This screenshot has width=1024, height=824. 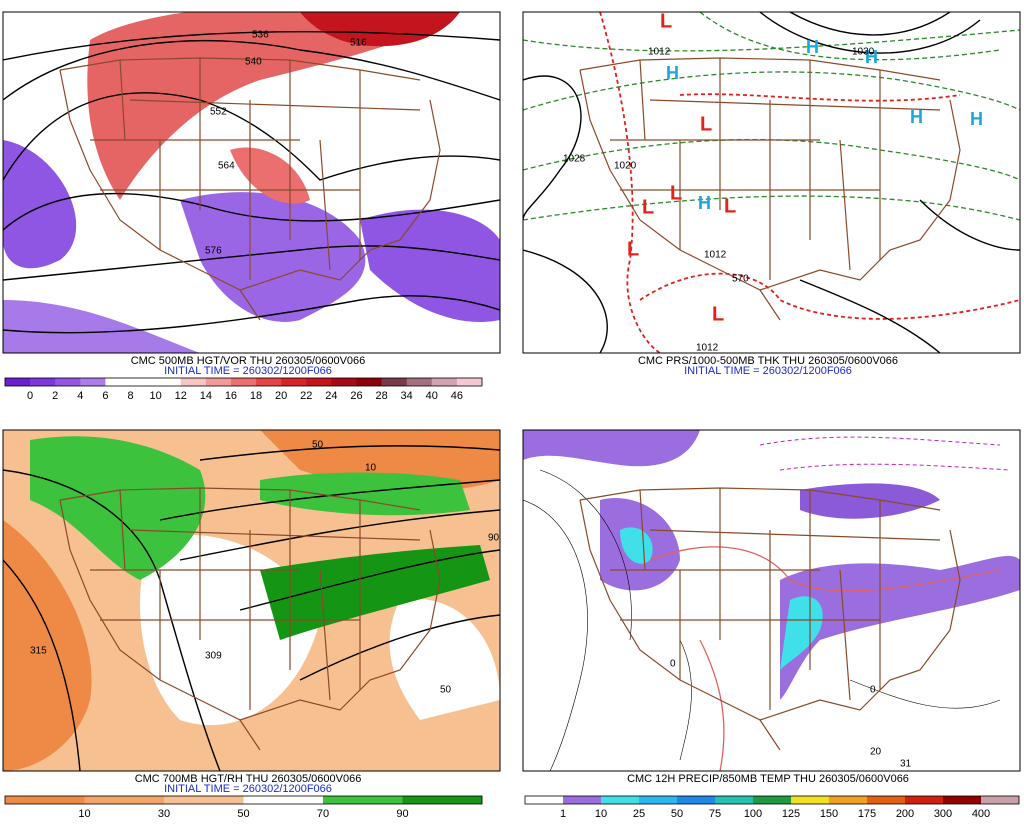 I want to click on colorbar-label: 22, so click(x=306, y=396).